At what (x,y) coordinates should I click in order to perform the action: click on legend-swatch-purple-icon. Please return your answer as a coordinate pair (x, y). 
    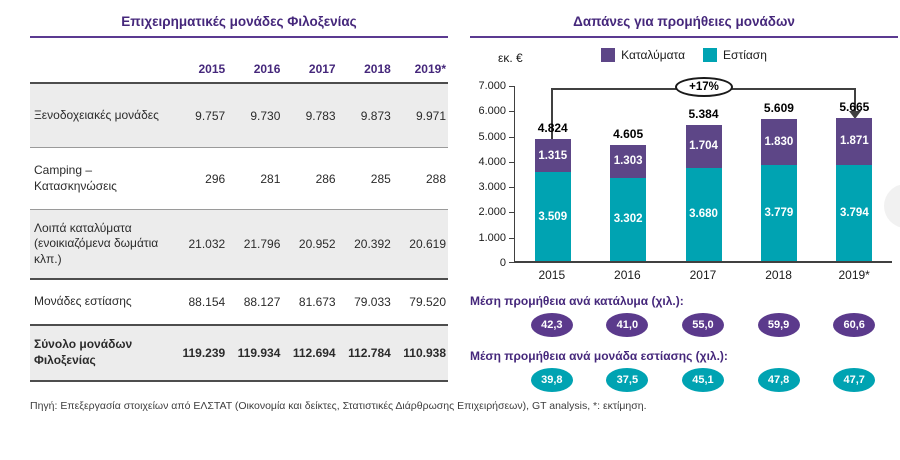
    Looking at the image, I should click on (608, 55).